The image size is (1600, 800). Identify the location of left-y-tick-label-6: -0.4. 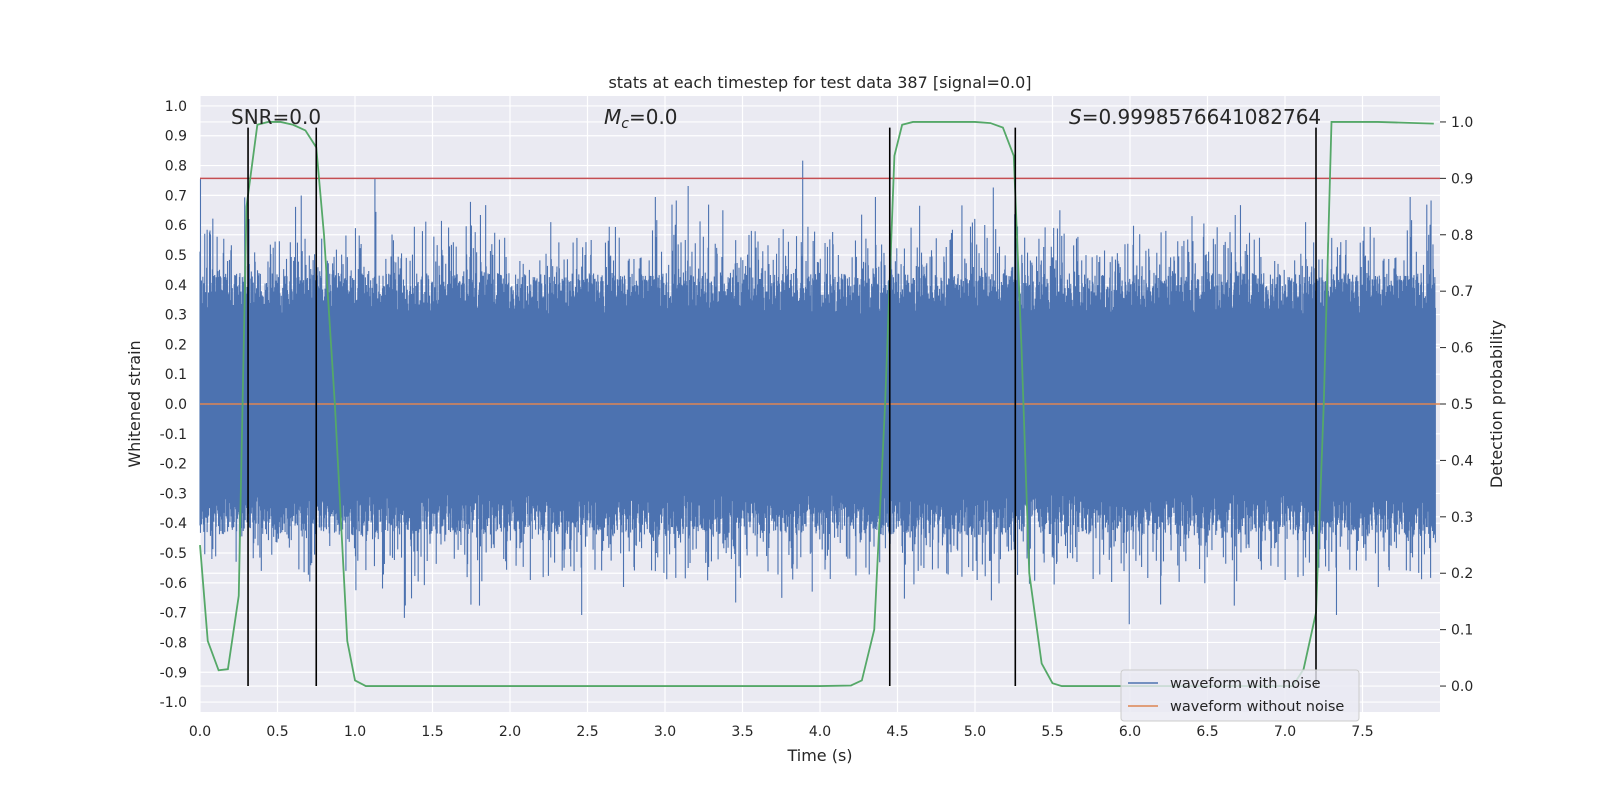
(173, 524).